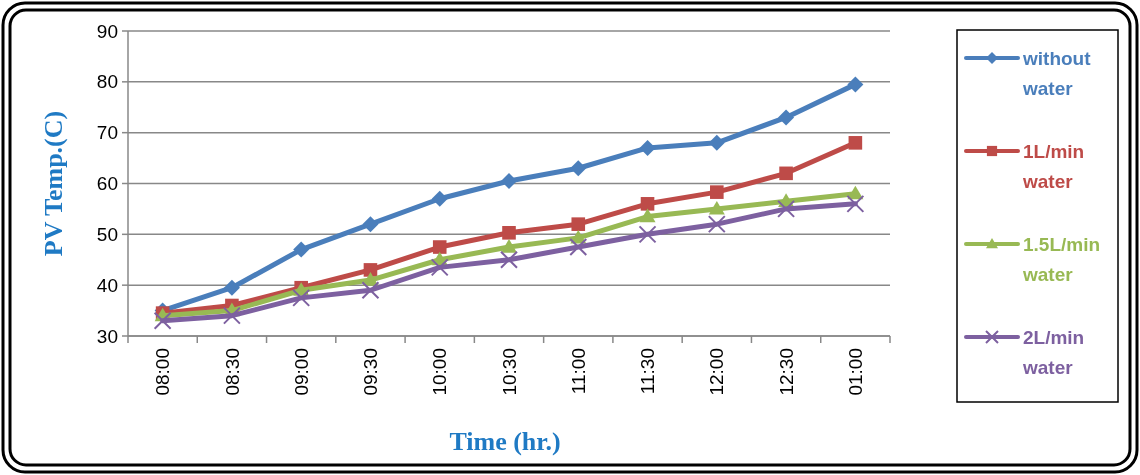 This screenshot has height=475, width=1140. Describe the element at coordinates (232, 372) in the screenshot. I see `x-tick-label: 08:30` at that location.